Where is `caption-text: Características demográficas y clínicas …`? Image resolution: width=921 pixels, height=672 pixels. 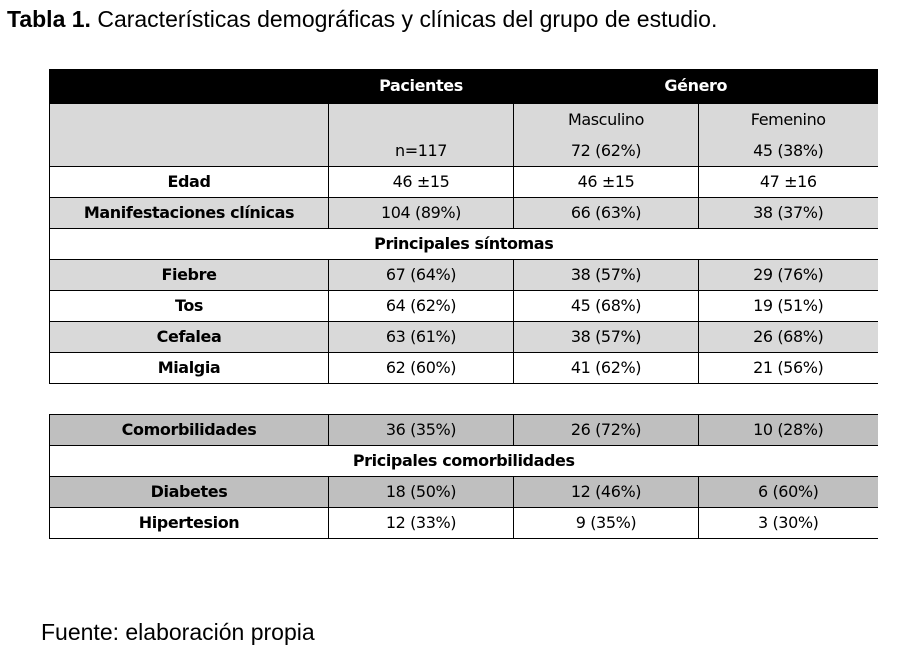
caption-text: Características demográficas y clínicas … is located at coordinates (407, 19).